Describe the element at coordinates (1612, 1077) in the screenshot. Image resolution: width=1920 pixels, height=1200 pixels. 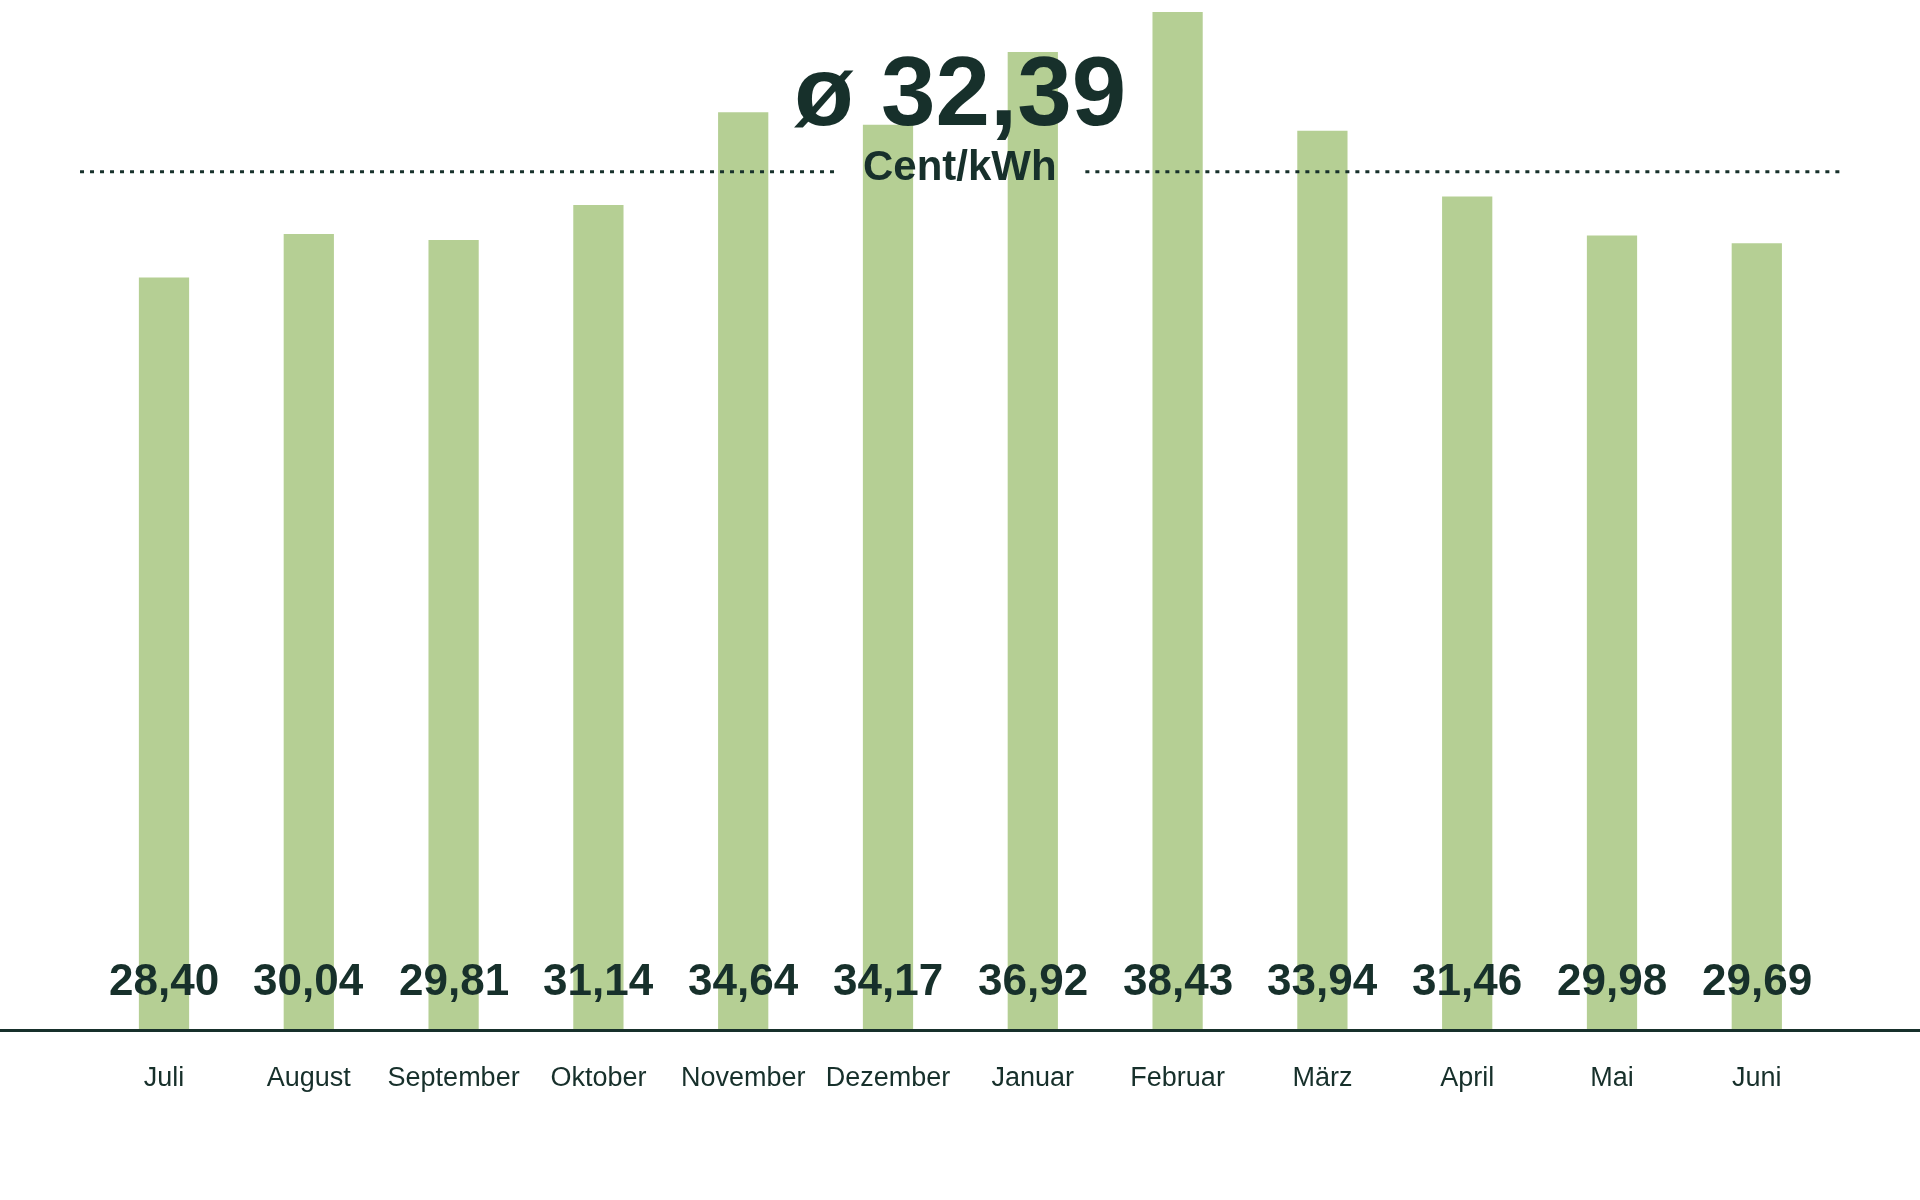
I see `x-tick-label: Mai` at that location.